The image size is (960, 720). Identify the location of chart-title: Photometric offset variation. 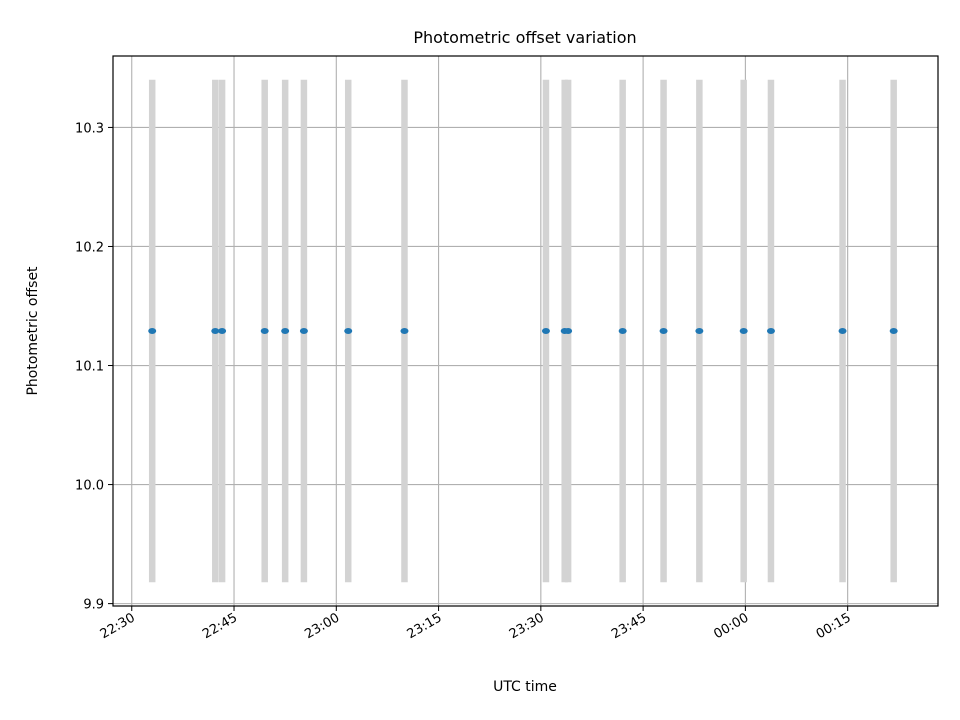
(524, 37).